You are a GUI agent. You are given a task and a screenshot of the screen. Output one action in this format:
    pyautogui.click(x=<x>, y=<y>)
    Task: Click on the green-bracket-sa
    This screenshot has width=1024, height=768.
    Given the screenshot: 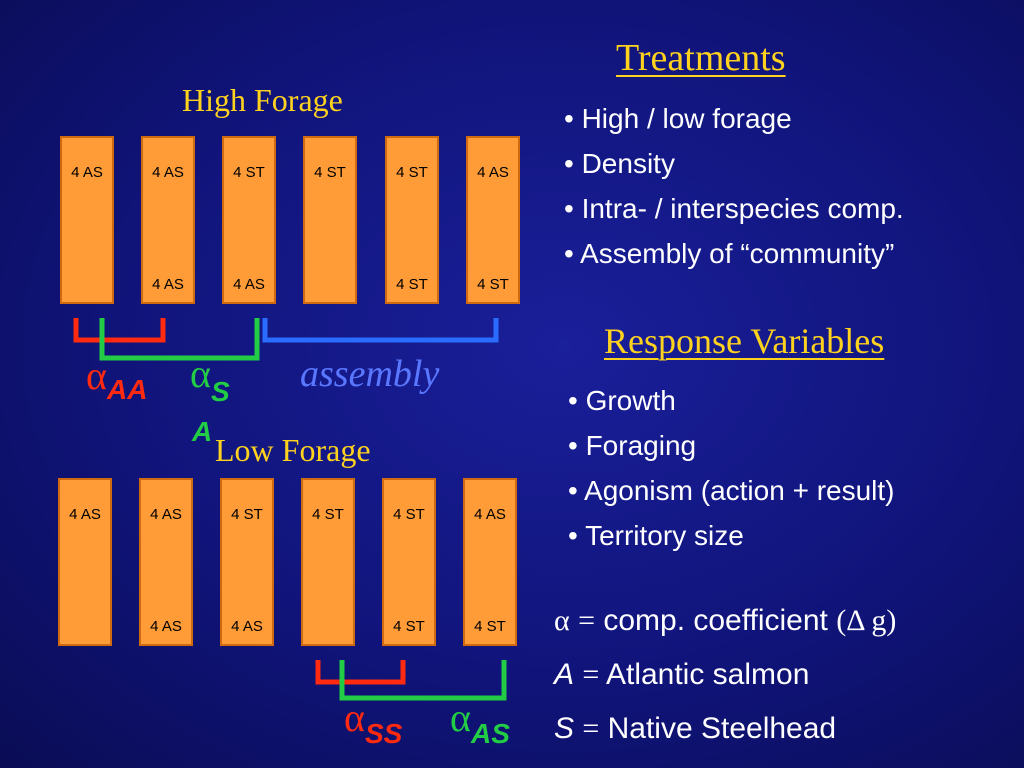 What is the action you would take?
    pyautogui.click(x=179, y=339)
    